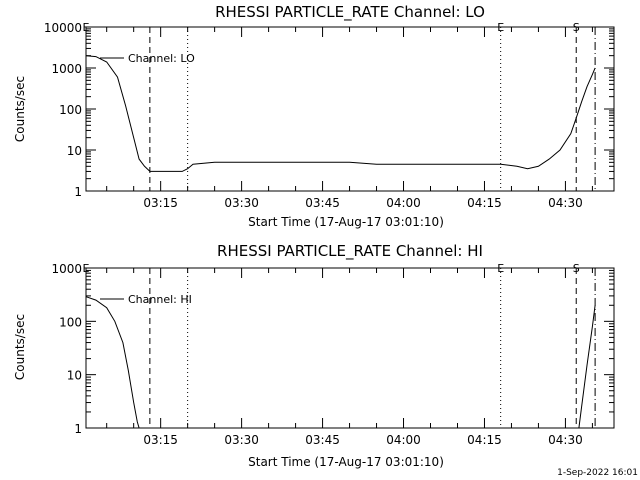 The image size is (640, 480). What do you see at coordinates (161, 58) in the screenshot?
I see `legend-label: Channel: LO` at bounding box center [161, 58].